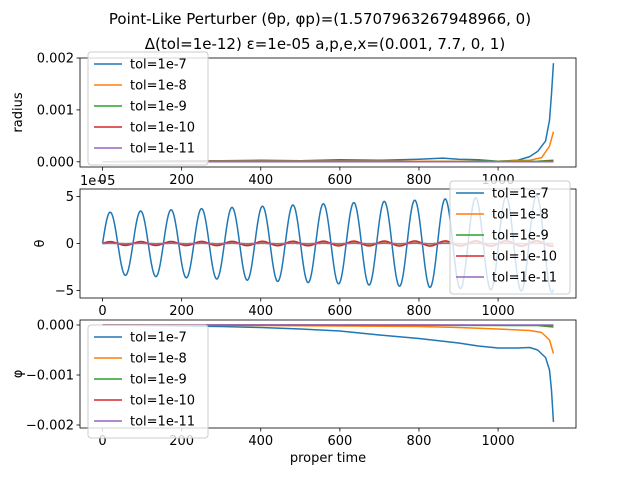 Image resolution: width=640 pixels, height=480 pixels. Describe the element at coordinates (18, 112) in the screenshot. I see `y-axis-label: radius` at that location.